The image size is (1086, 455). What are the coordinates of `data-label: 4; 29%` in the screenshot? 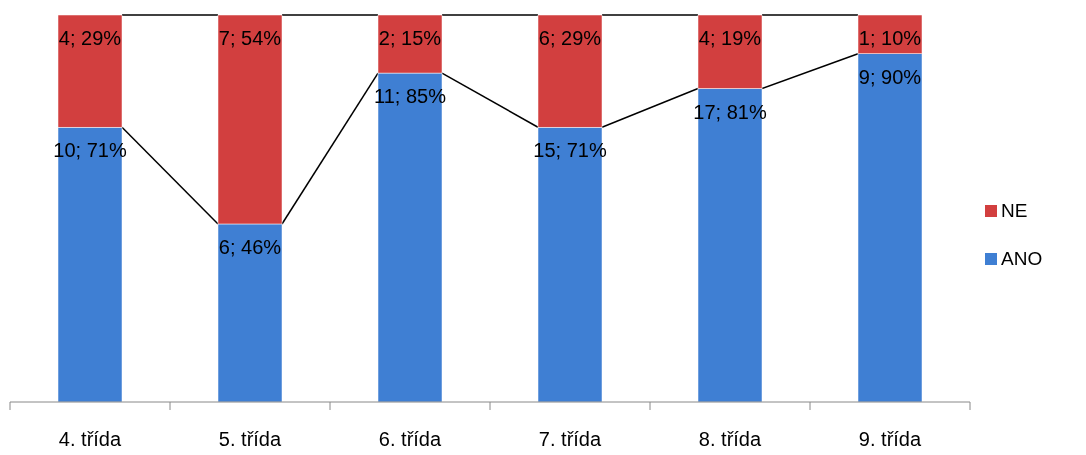 It's located at (90, 38).